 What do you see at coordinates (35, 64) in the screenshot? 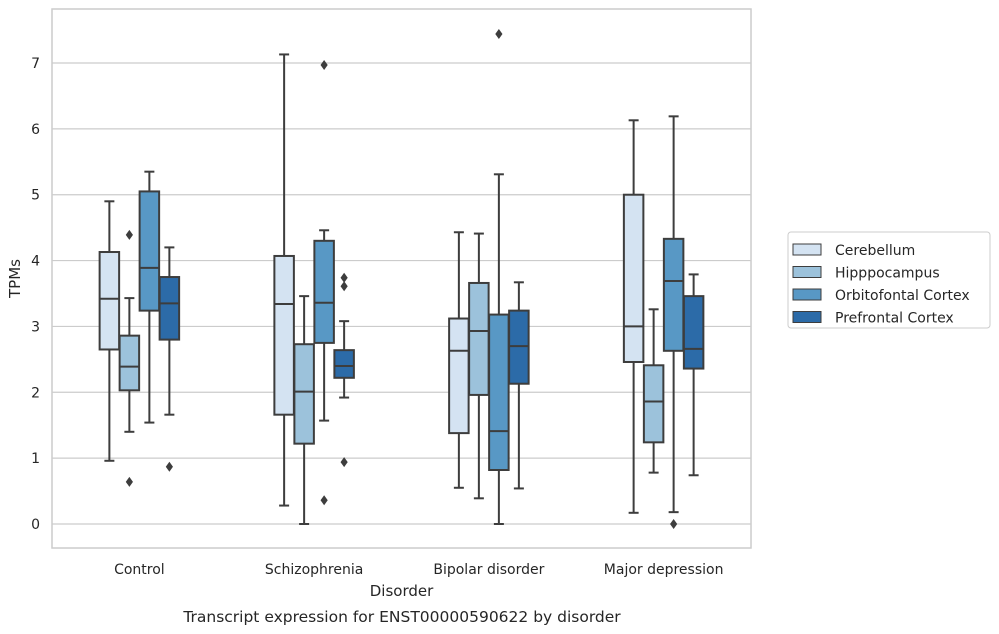
I see `y-tick-label: 7` at bounding box center [35, 64].